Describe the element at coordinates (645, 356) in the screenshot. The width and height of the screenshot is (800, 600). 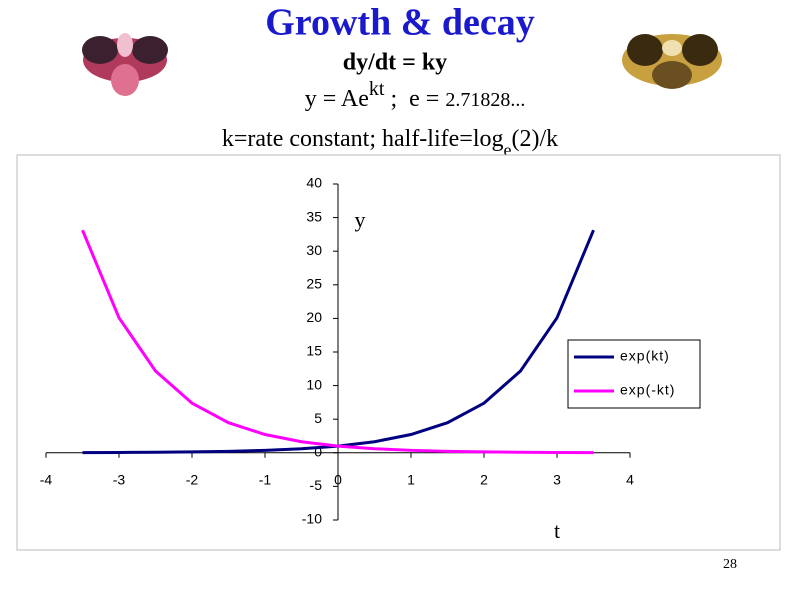
I see `legend-label: exp(kt)` at that location.